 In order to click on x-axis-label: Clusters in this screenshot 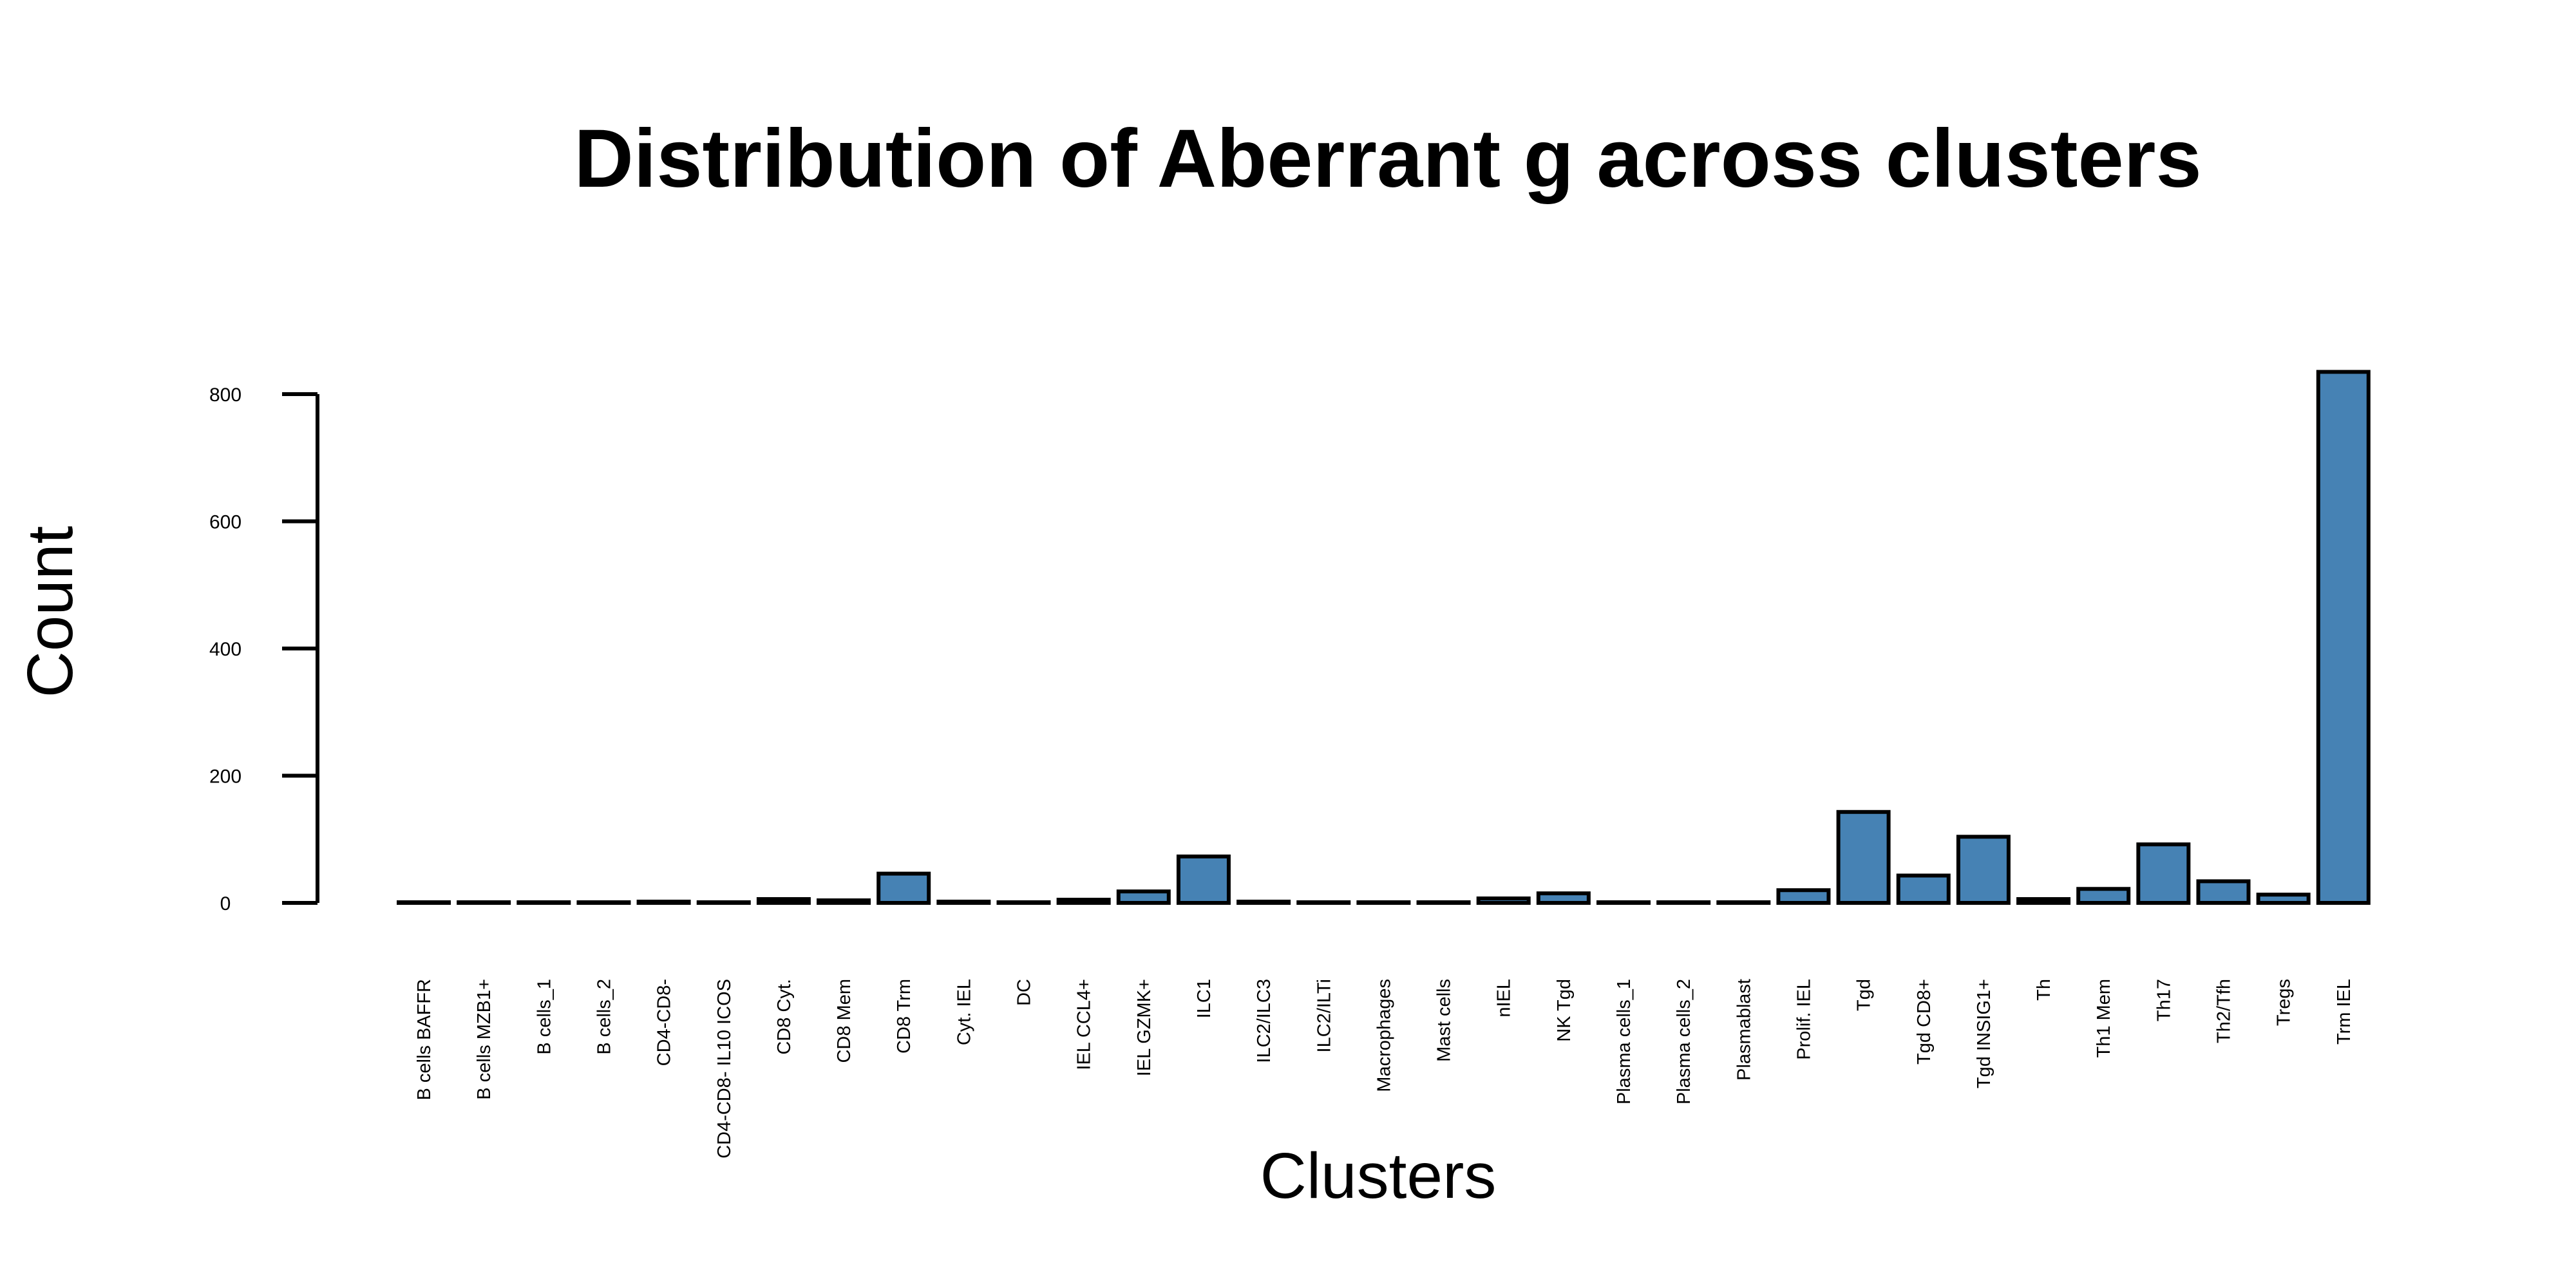, I will do `click(1378, 1176)`.